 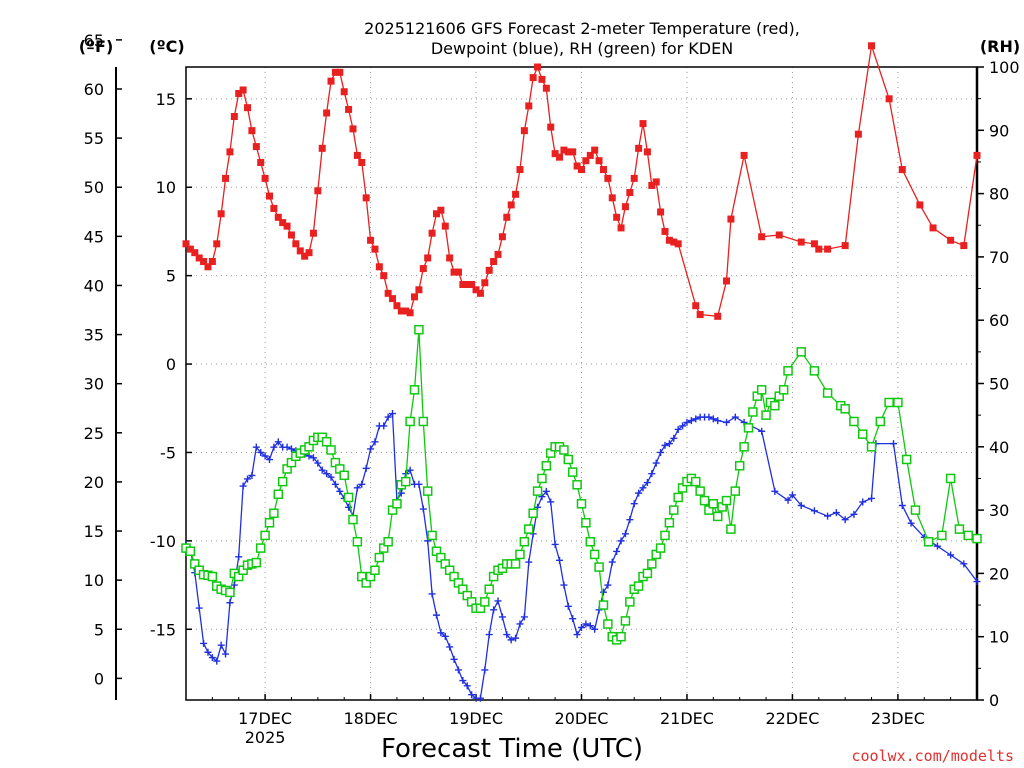 What do you see at coordinates (94, 531) in the screenshot?
I see `fahrenheit-tick-label: 15` at bounding box center [94, 531].